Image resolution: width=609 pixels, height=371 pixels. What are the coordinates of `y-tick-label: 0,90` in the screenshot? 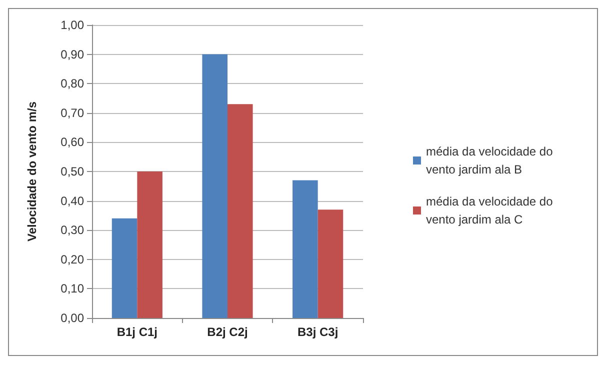 It's located at (72, 54).